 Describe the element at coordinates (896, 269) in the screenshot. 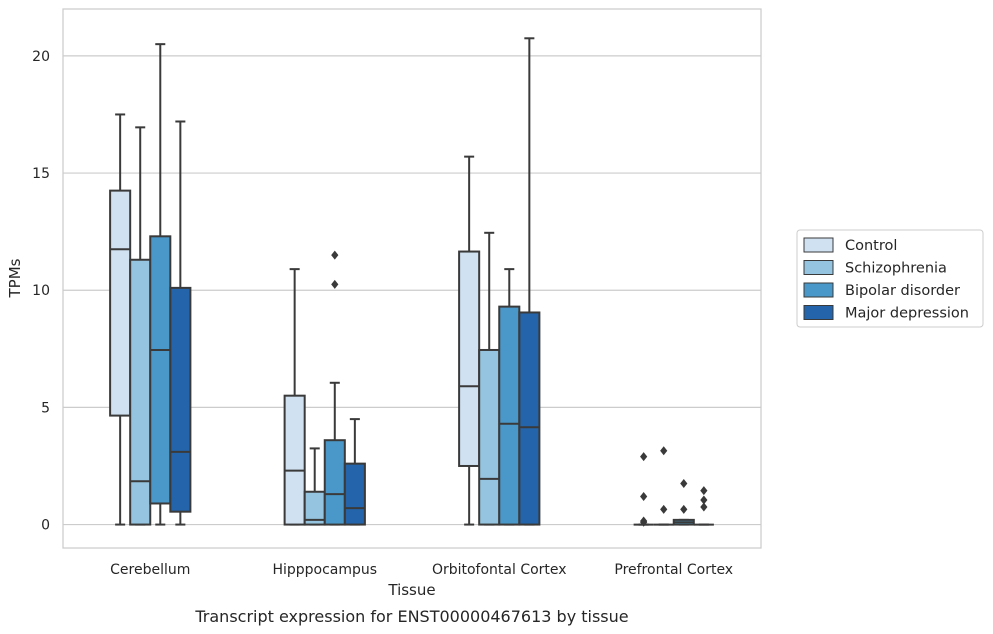

I see `legend-label-1: Schizophrenia` at that location.